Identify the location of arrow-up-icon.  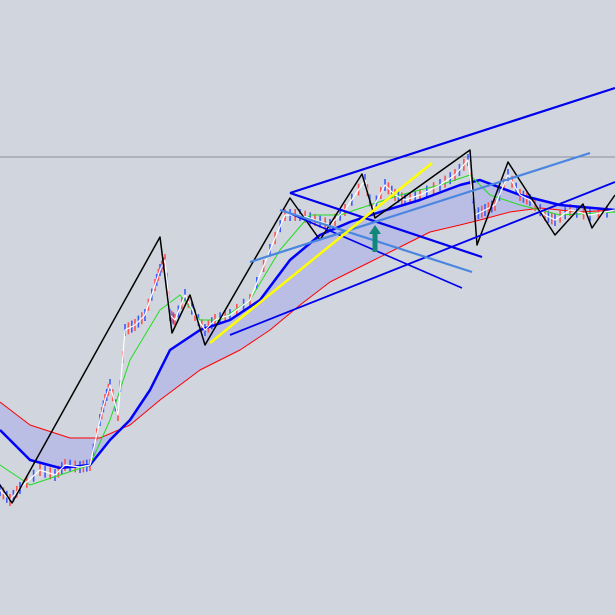
(375, 238).